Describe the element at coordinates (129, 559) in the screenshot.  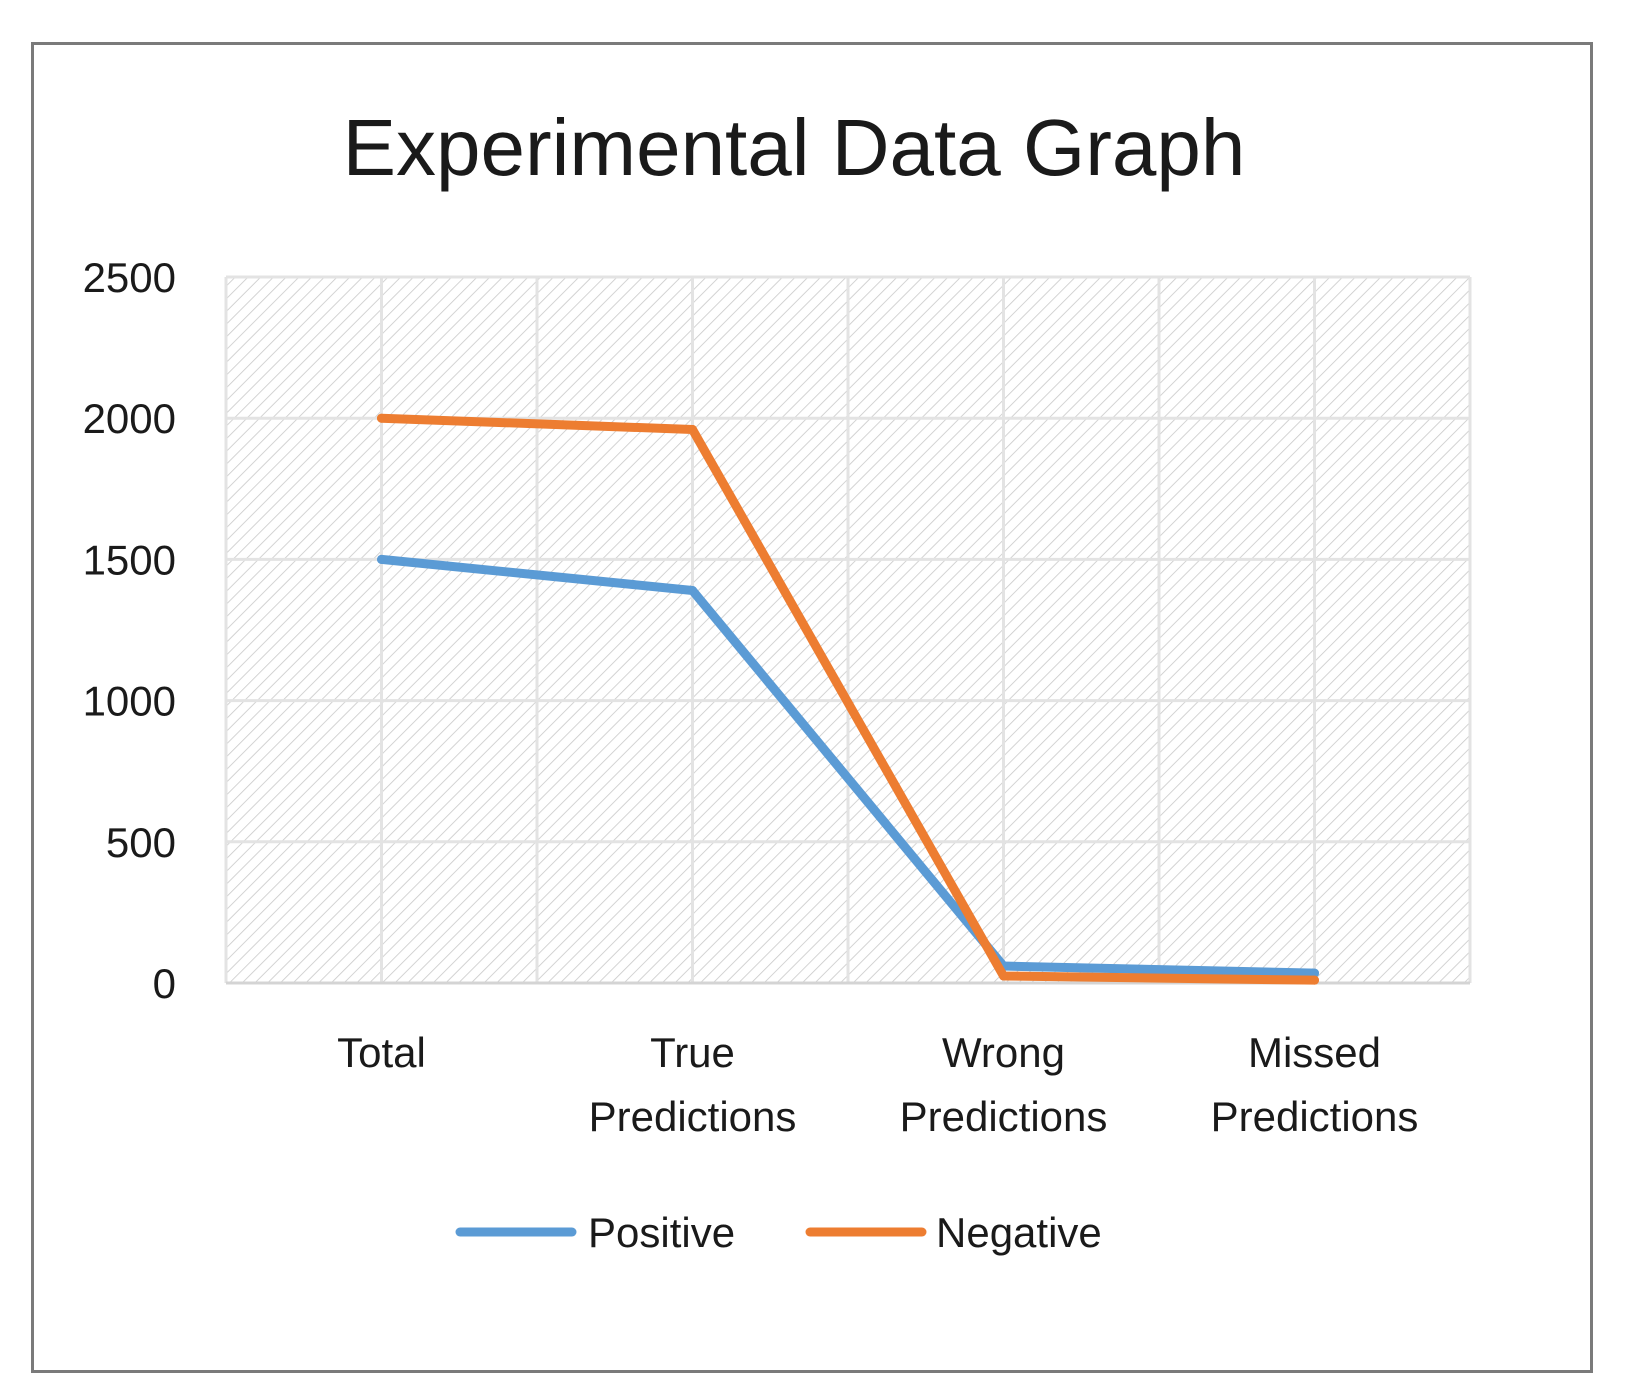
I see `y-tick-label: 1500` at that location.